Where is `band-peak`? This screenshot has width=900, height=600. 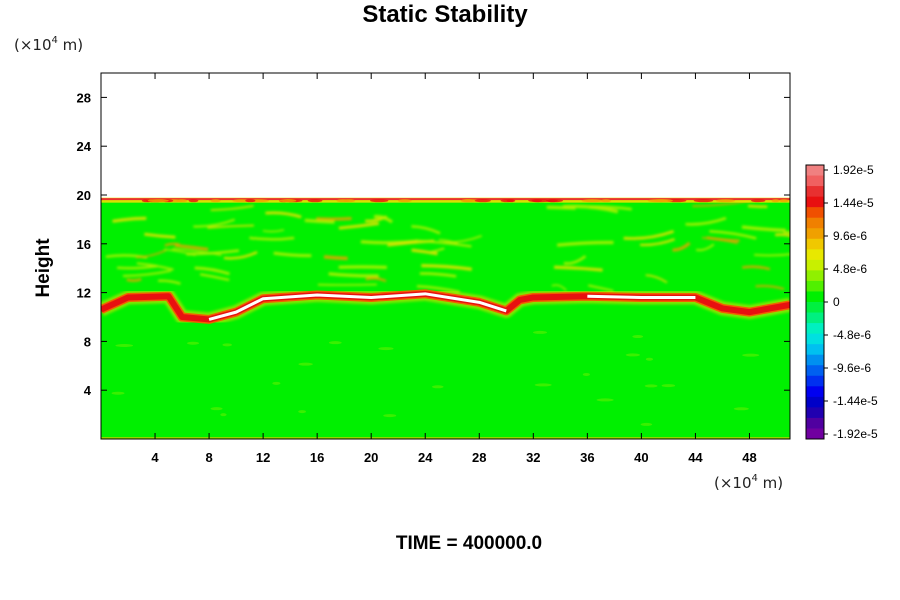
band-peak is located at coordinates (641, 296).